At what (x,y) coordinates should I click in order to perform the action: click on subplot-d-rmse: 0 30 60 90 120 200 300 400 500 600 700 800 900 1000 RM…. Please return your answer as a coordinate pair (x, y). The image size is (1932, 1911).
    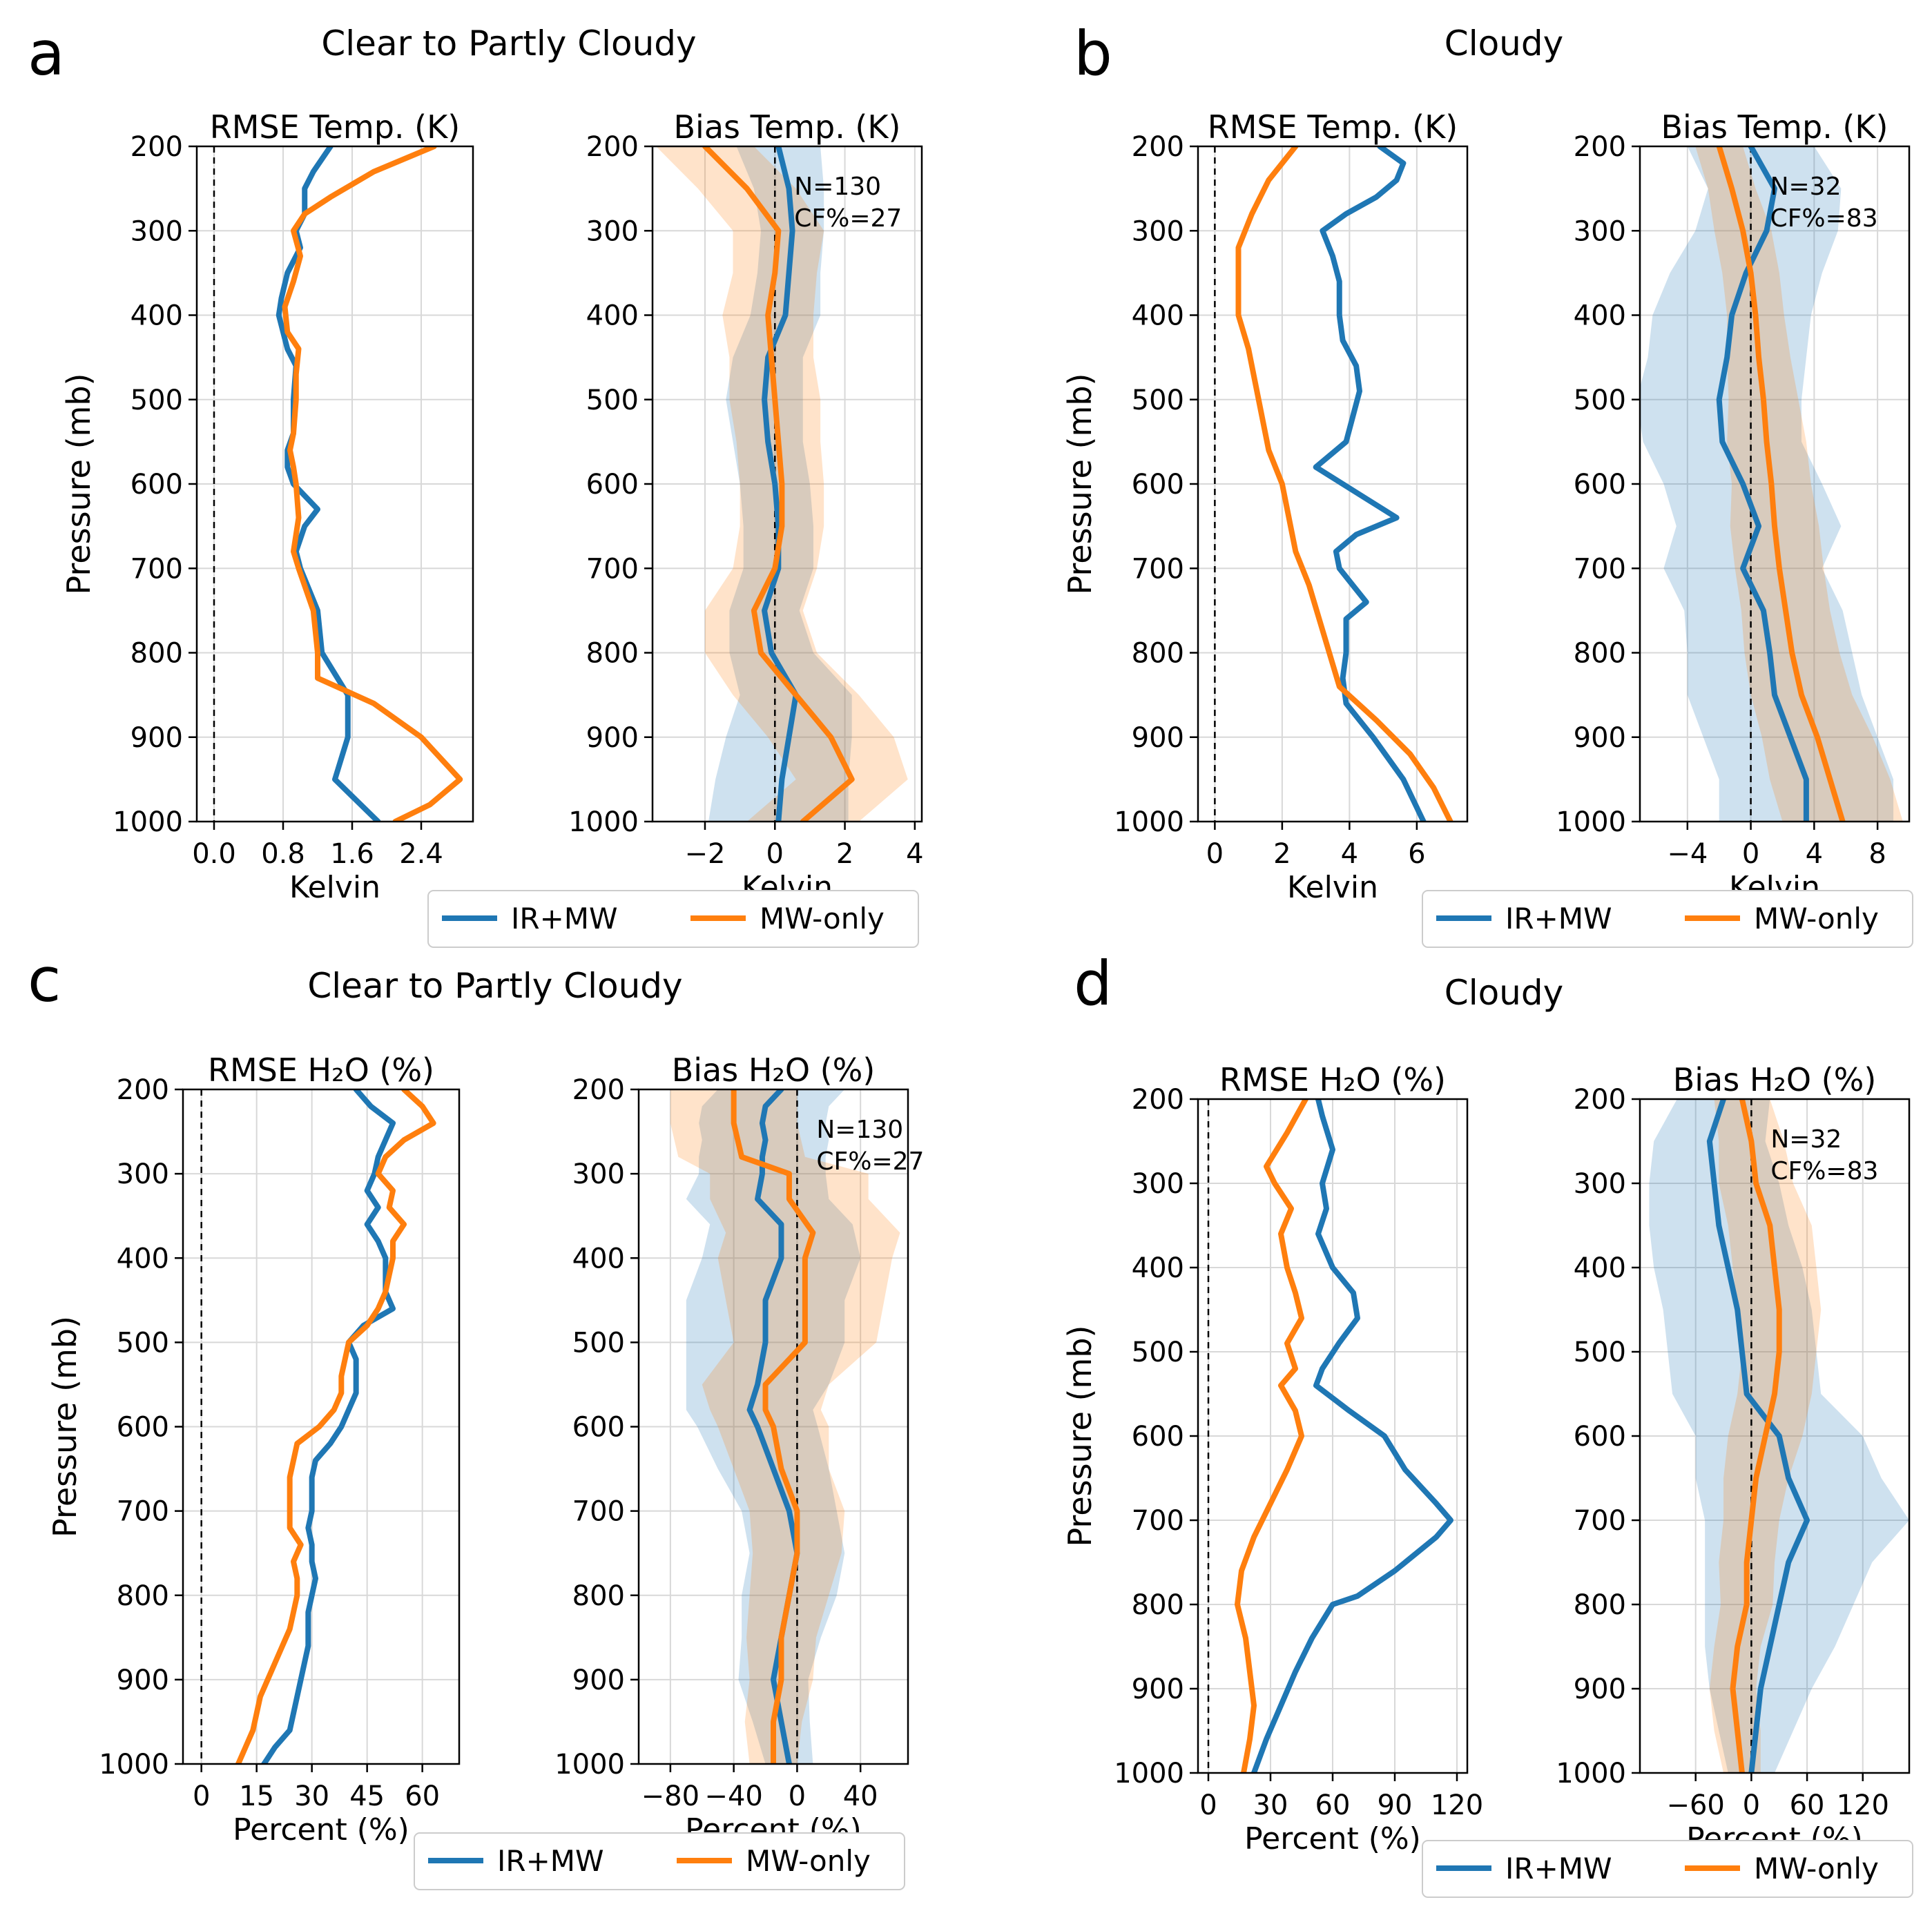
    Looking at the image, I should click on (1272, 1458).